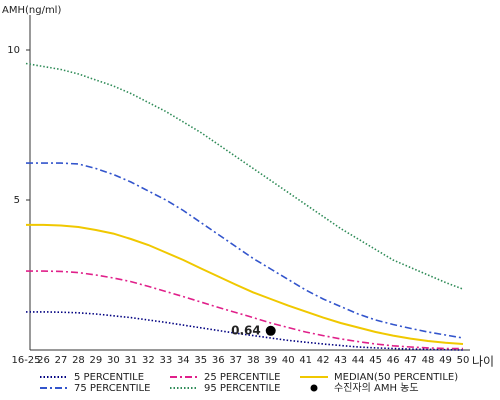 The height and width of the screenshot is (400, 500). Describe the element at coordinates (96, 360) in the screenshot. I see `x-tick-label: 29` at that location.